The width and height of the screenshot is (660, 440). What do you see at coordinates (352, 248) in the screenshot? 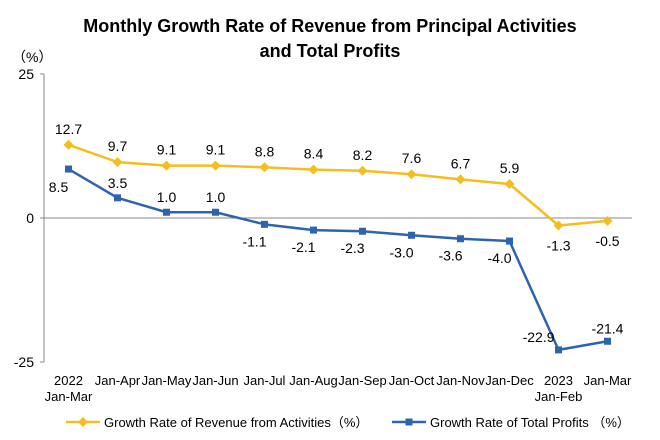
I see `data-label-profit: -2.3` at bounding box center [352, 248].